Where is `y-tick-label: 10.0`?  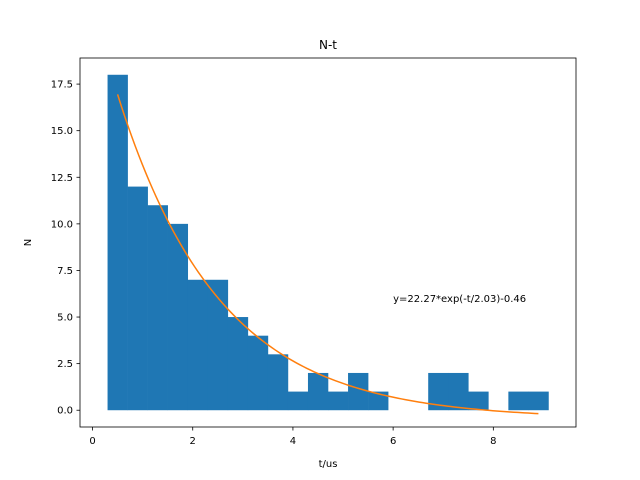 y-tick-label: 10.0 is located at coordinates (62, 224).